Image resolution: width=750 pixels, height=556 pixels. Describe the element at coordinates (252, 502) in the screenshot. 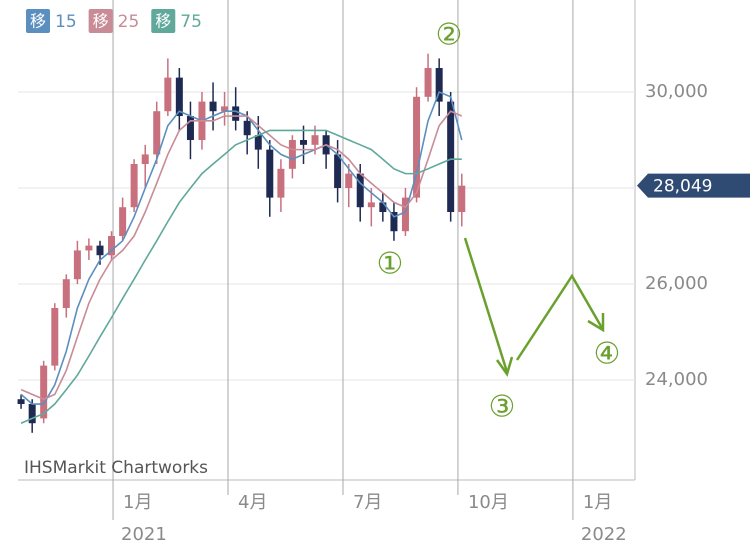

I see `x-tick-label: 4月` at that location.